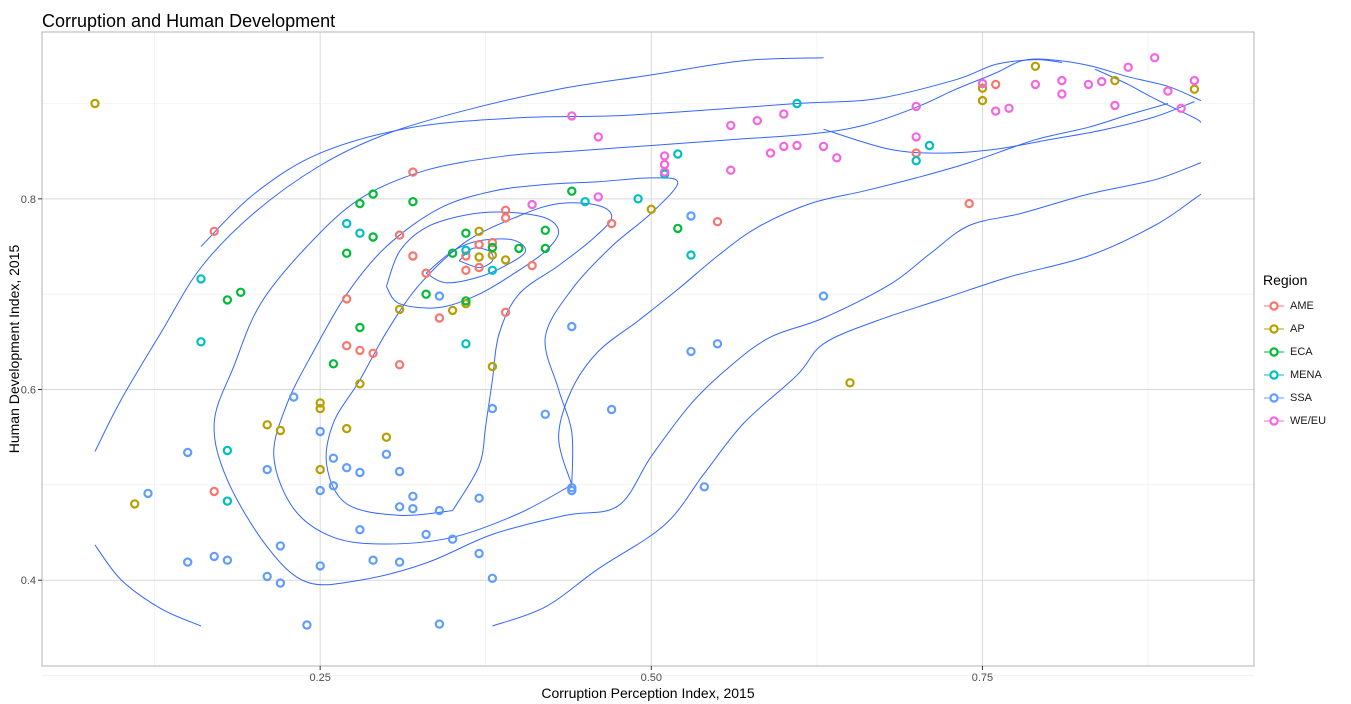 The height and width of the screenshot is (704, 1351). Describe the element at coordinates (1294, 305) in the screenshot. I see `legend-item: AME` at that location.